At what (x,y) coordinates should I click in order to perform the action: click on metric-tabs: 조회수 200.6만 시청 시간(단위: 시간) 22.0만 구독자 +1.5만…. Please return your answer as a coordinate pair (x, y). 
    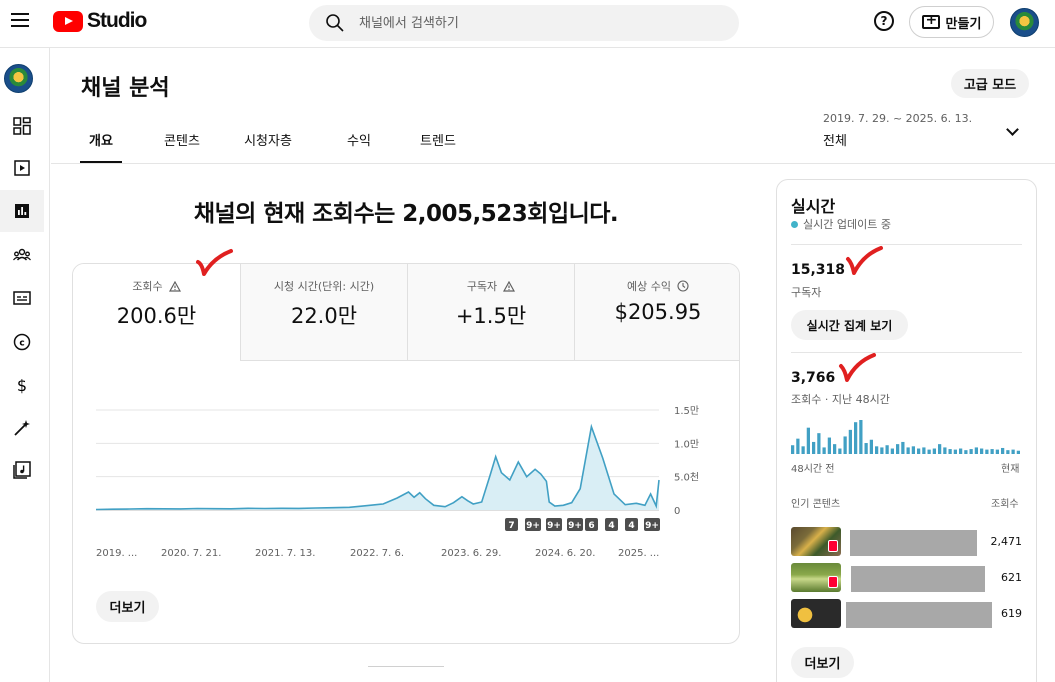
    Looking at the image, I should click on (406, 312).